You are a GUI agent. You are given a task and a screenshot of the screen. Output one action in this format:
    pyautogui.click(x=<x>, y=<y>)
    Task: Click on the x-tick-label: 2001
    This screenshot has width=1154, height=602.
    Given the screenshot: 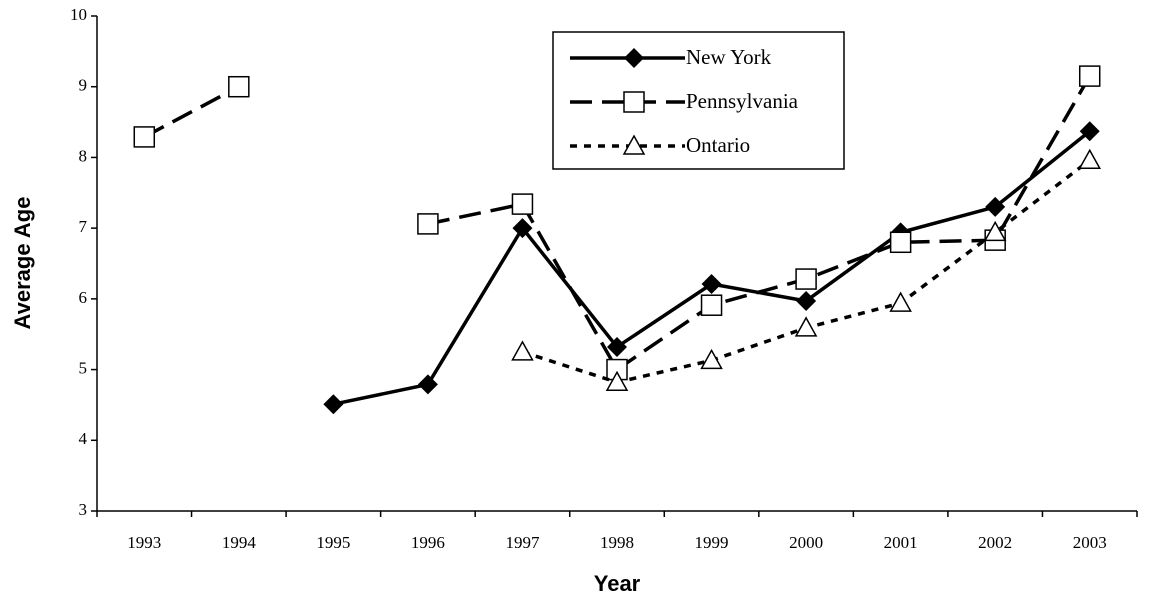 What is the action you would take?
    pyautogui.click(x=901, y=542)
    